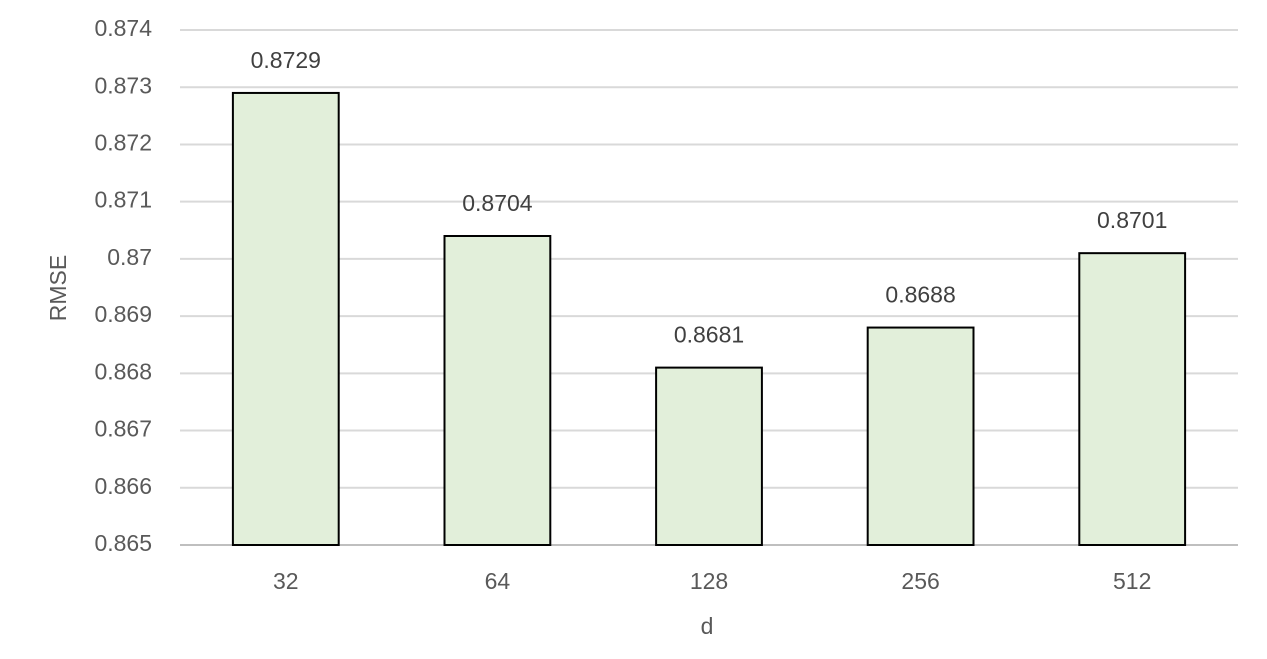 Image resolution: width=1267 pixels, height=659 pixels. I want to click on data-label: 0.8688, so click(920, 295).